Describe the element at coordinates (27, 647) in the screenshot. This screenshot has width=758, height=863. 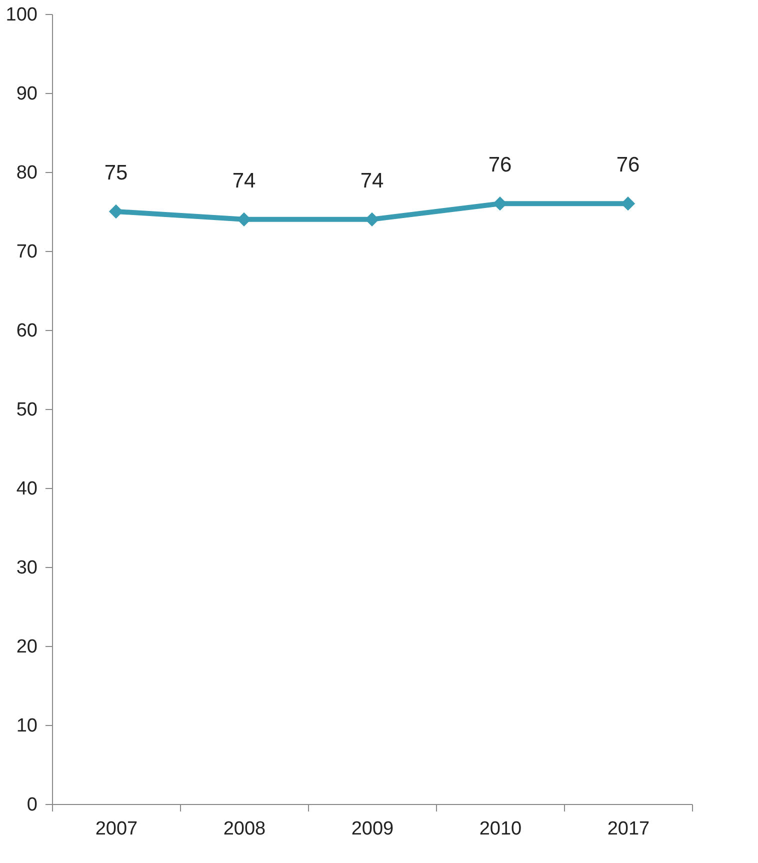
I see `y-tick-label: 20` at that location.